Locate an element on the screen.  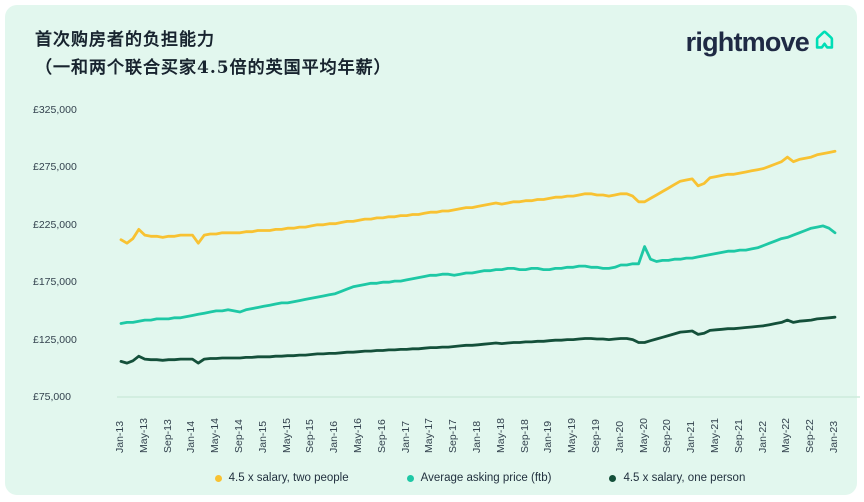
legend-item: 4.5 x salary, one person is located at coordinates (677, 478).